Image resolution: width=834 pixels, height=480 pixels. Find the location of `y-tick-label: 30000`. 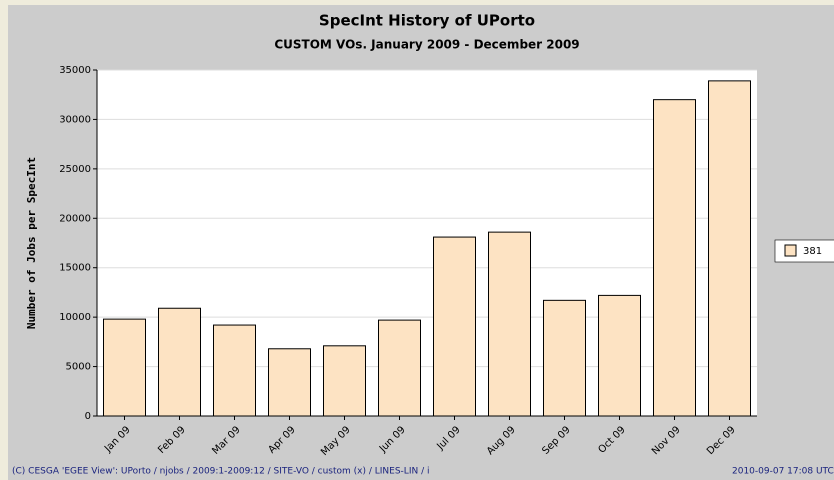

y-tick-label: 30000 is located at coordinates (75, 119).